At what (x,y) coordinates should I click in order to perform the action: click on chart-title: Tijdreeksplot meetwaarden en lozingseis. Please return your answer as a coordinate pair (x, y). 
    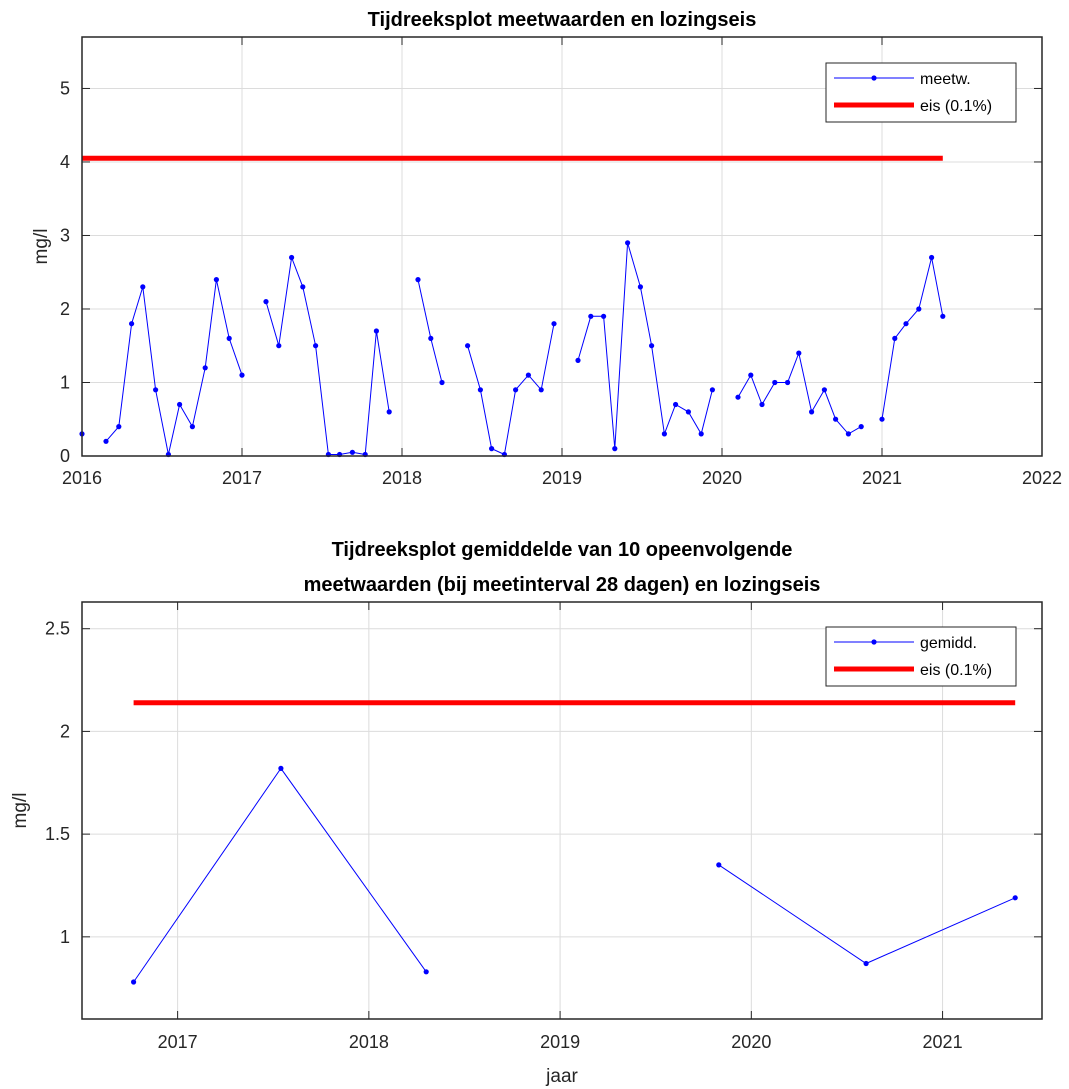
    Looking at the image, I should click on (562, 20).